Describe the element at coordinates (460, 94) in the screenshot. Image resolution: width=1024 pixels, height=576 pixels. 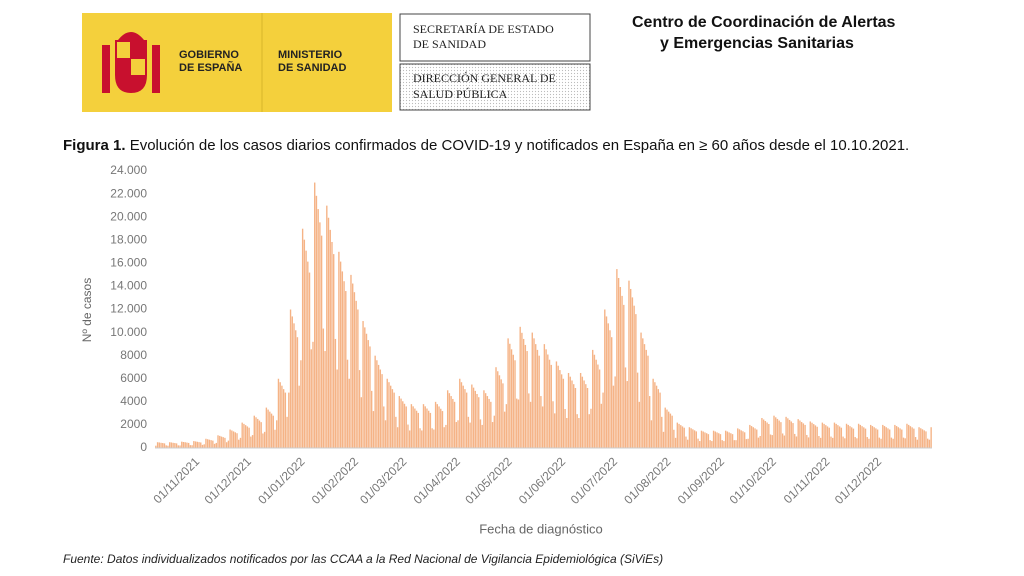
I see `header-box-text: SALUD PÚBLICA` at that location.